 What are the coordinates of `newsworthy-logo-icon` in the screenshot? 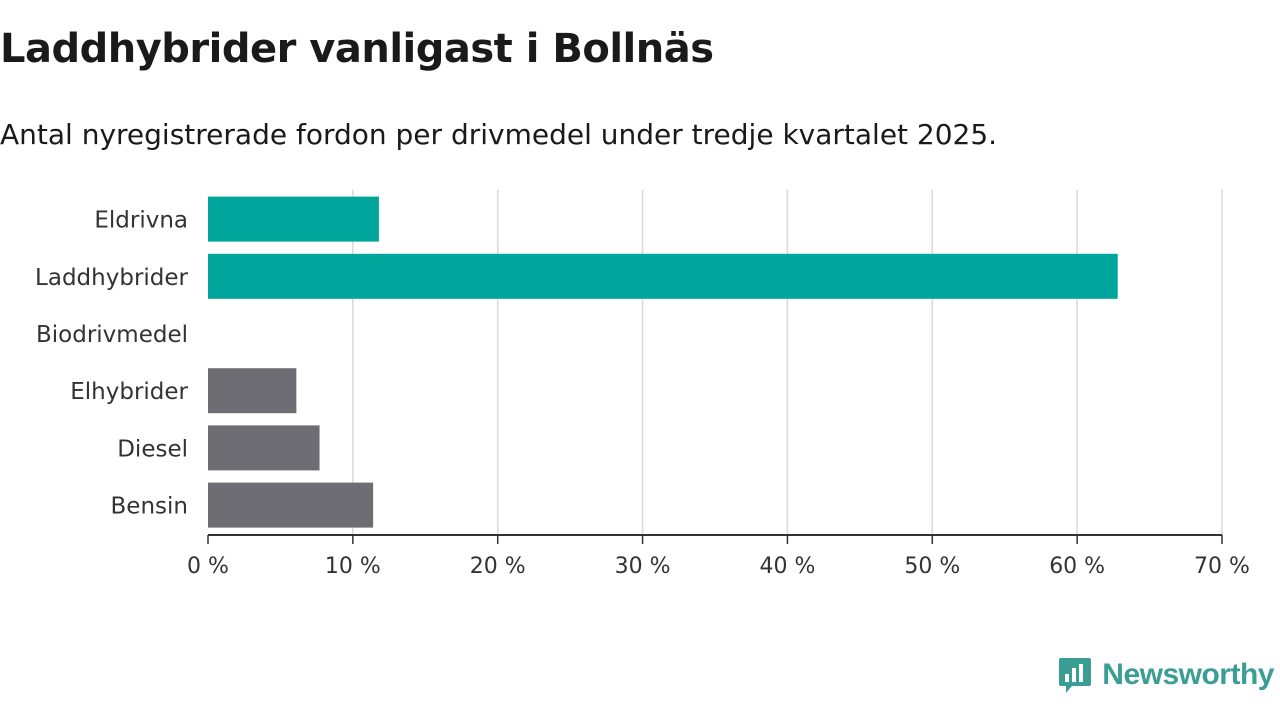 It's located at (1075, 675).